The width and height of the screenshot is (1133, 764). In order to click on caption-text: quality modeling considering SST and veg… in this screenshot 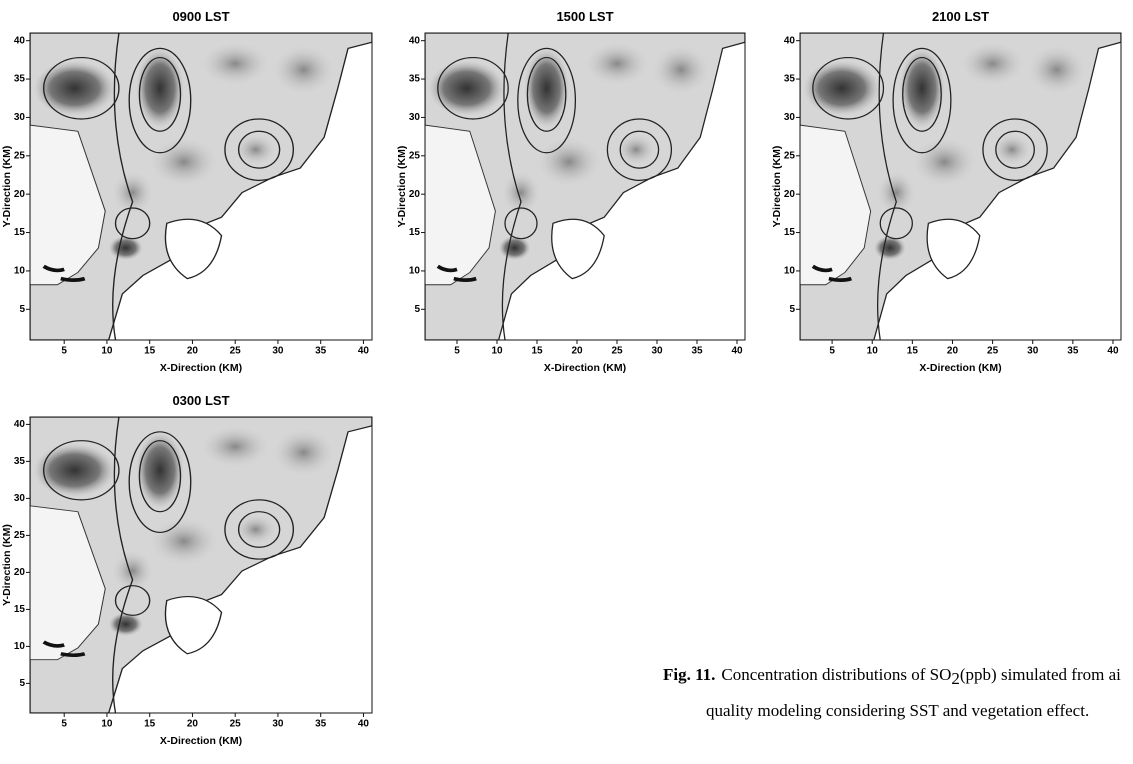, I will do `click(897, 710)`.